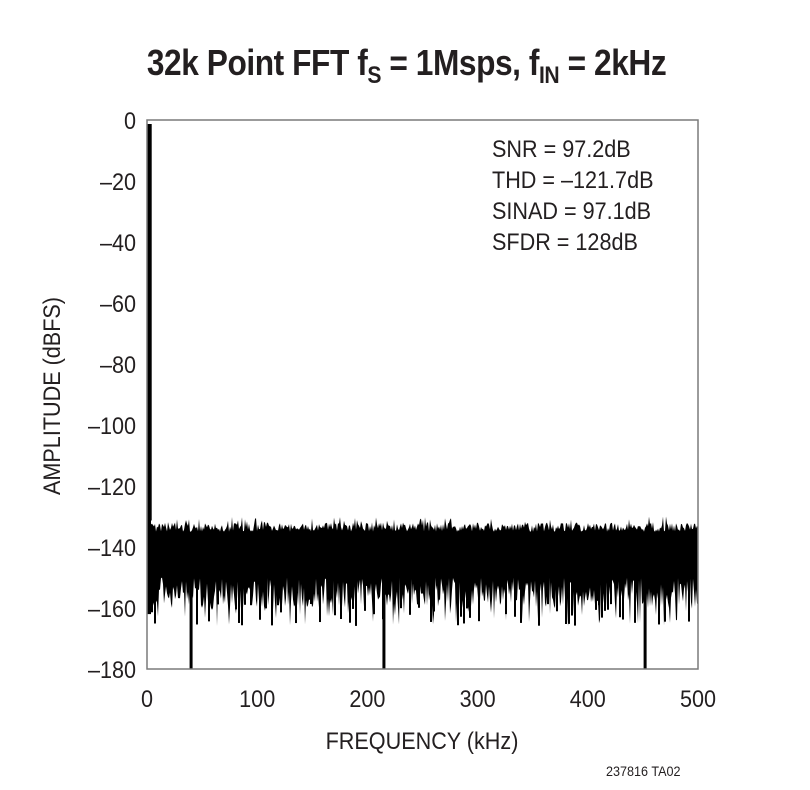  What do you see at coordinates (698, 698) in the screenshot?
I see `x-tick-label: 500` at bounding box center [698, 698].